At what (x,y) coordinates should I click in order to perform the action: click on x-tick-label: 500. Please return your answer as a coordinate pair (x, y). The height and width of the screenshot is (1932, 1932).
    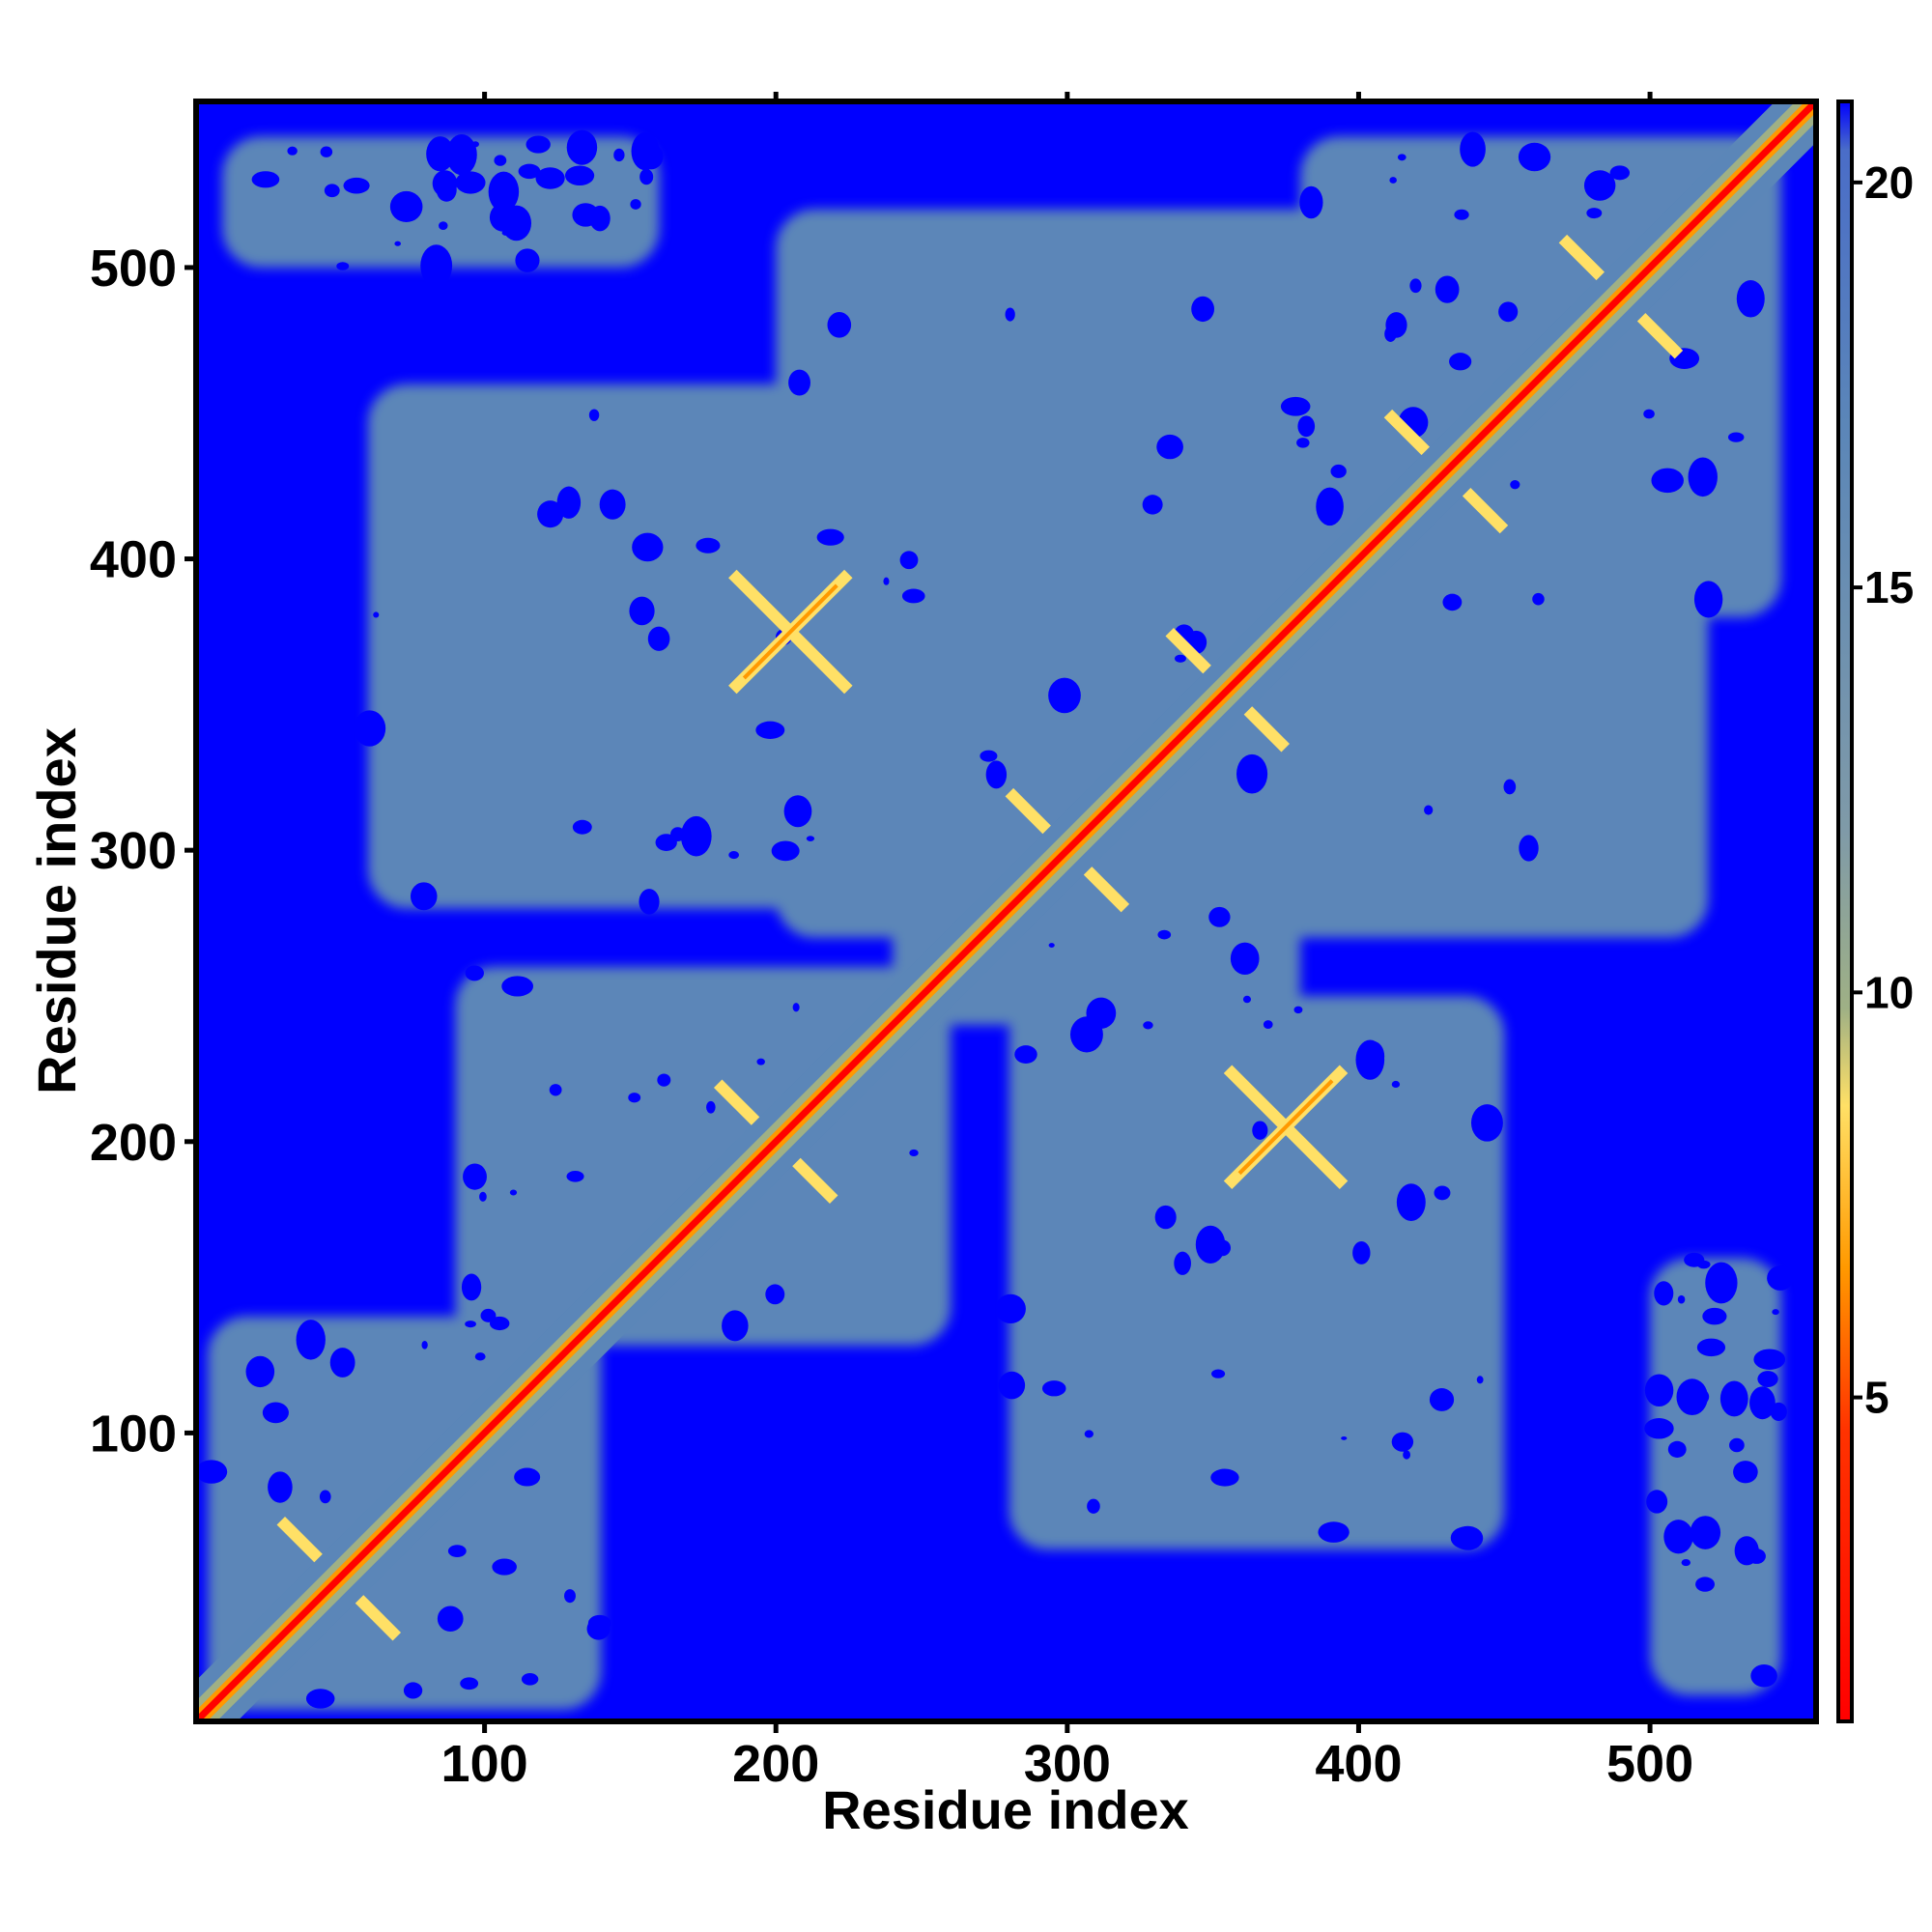
    Looking at the image, I should click on (1649, 1764).